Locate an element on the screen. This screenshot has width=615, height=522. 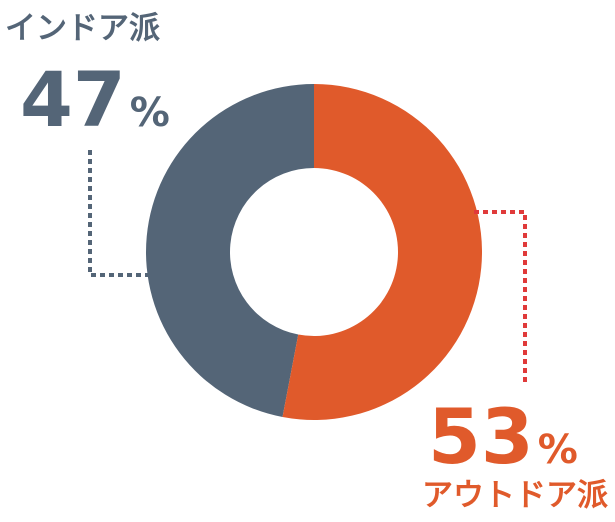
value-label: 53% is located at coordinates (503, 436).